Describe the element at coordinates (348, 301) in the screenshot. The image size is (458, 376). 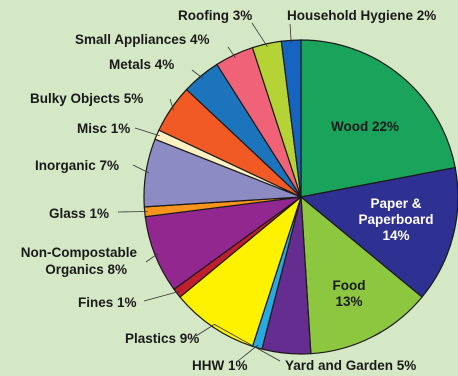
I see `label-food-line2: 13%` at that location.